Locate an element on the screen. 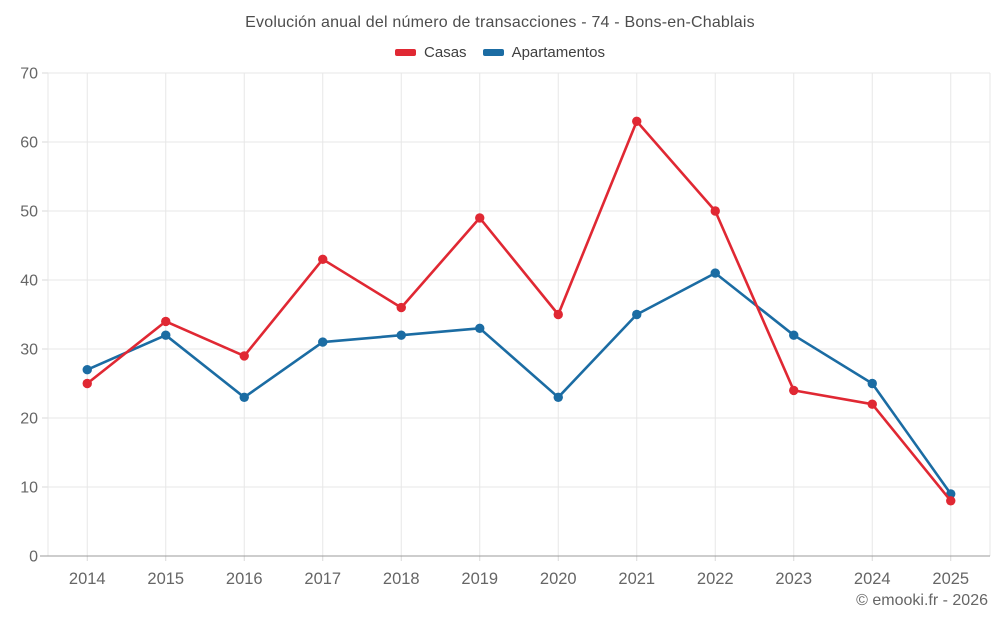 The image size is (1000, 625). y-axis-label: 0 is located at coordinates (33, 557).